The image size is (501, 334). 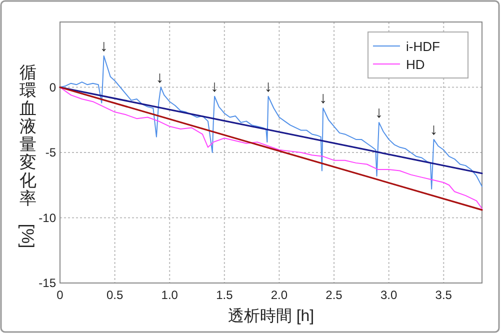 What do you see at coordinates (279, 295) in the screenshot?
I see `x-tick-label: 2.0` at bounding box center [279, 295].